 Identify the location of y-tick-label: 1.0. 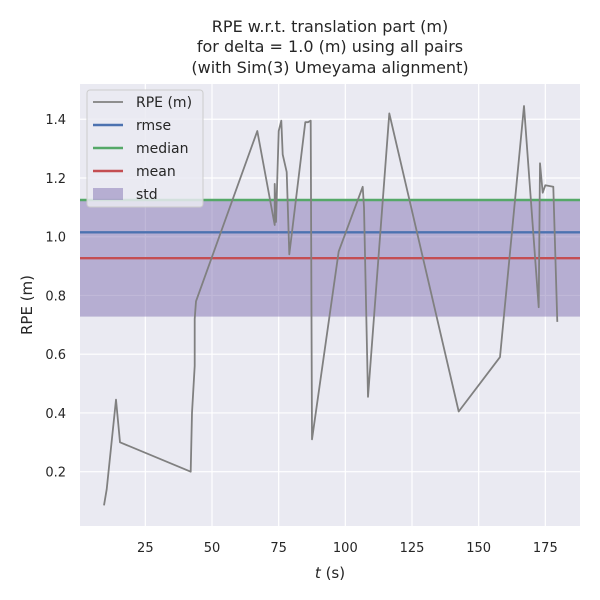
(55, 238).